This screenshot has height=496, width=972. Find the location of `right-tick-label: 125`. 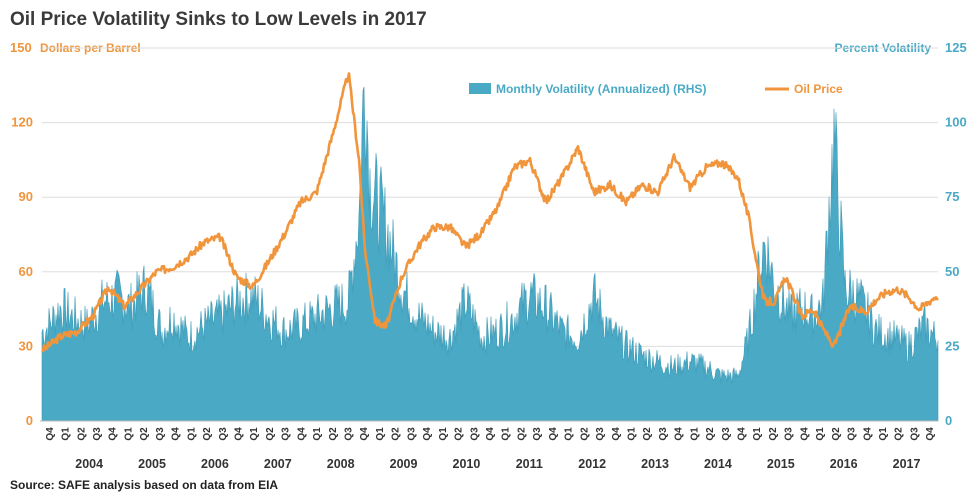

right-tick-label: 125 is located at coordinates (956, 47).